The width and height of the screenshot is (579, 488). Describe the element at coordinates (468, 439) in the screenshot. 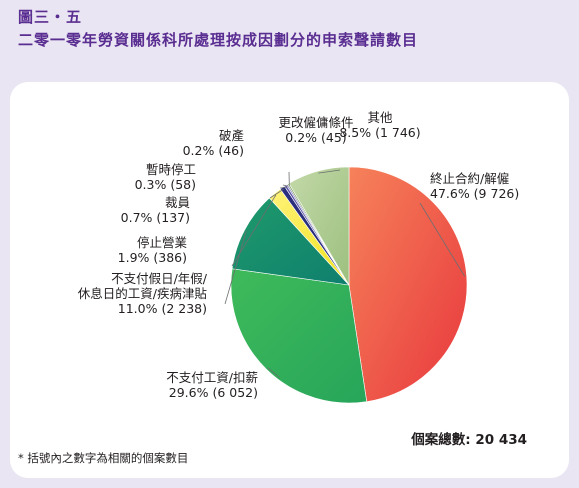

I see `total-count: 個案總數: 20 434` at that location.